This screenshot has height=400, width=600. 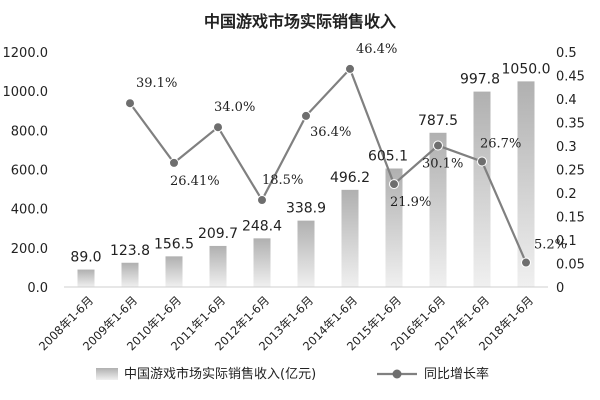 I want to click on growth-rate-label: 5.2%, so click(x=550, y=245).